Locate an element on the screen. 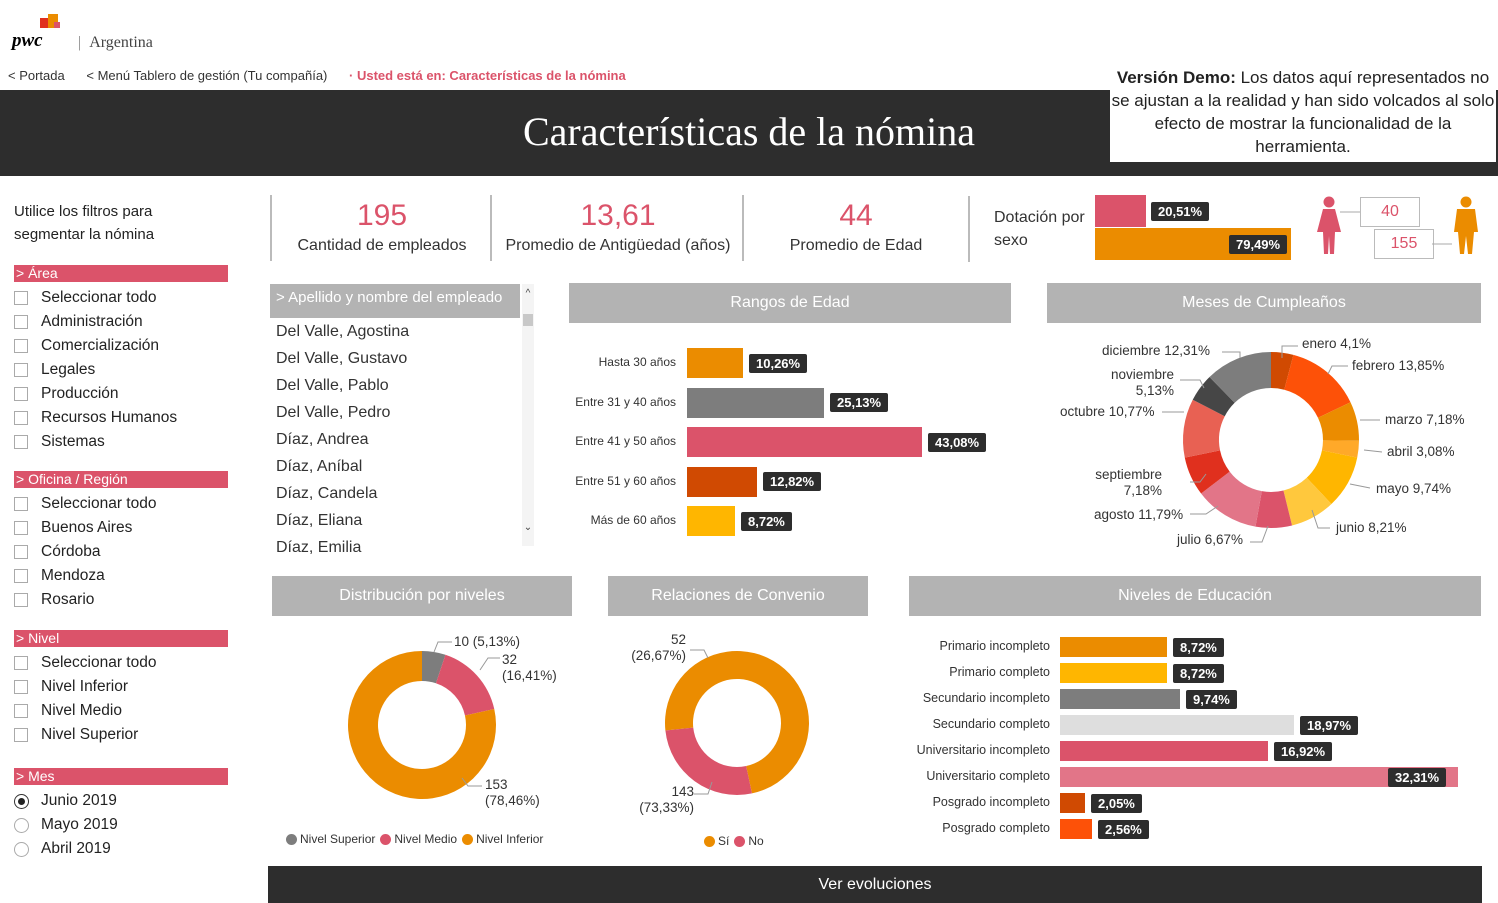 Image resolution: width=1498 pixels, height=903 pixels. filter-area-header: > Área is located at coordinates (121, 273).